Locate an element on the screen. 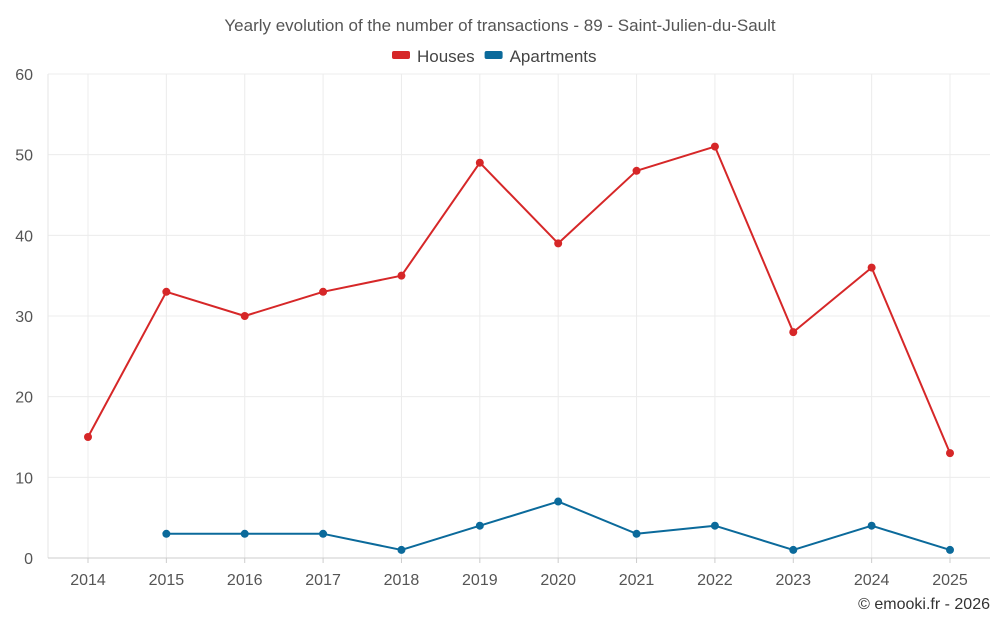 The width and height of the screenshot is (1000, 630). data-point-houses-2015 is located at coordinates (166, 291).